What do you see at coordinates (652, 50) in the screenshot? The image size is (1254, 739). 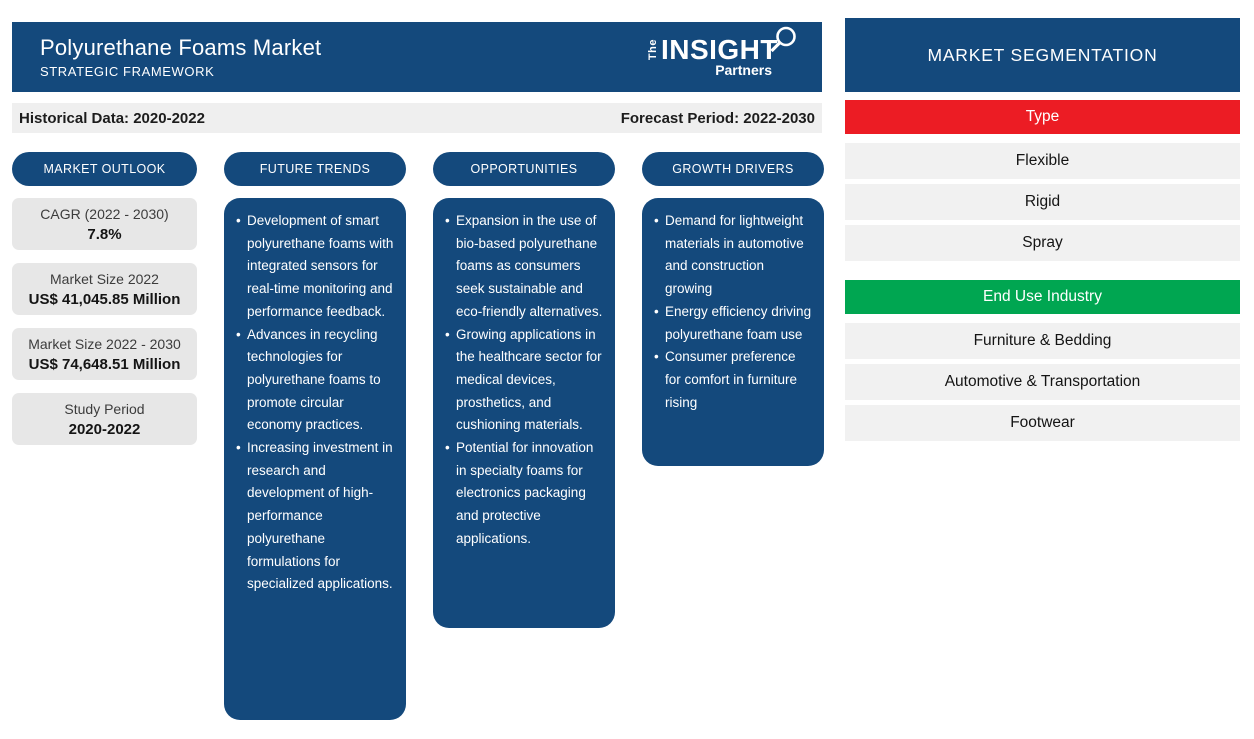 I see `logo-the: The` at bounding box center [652, 50].